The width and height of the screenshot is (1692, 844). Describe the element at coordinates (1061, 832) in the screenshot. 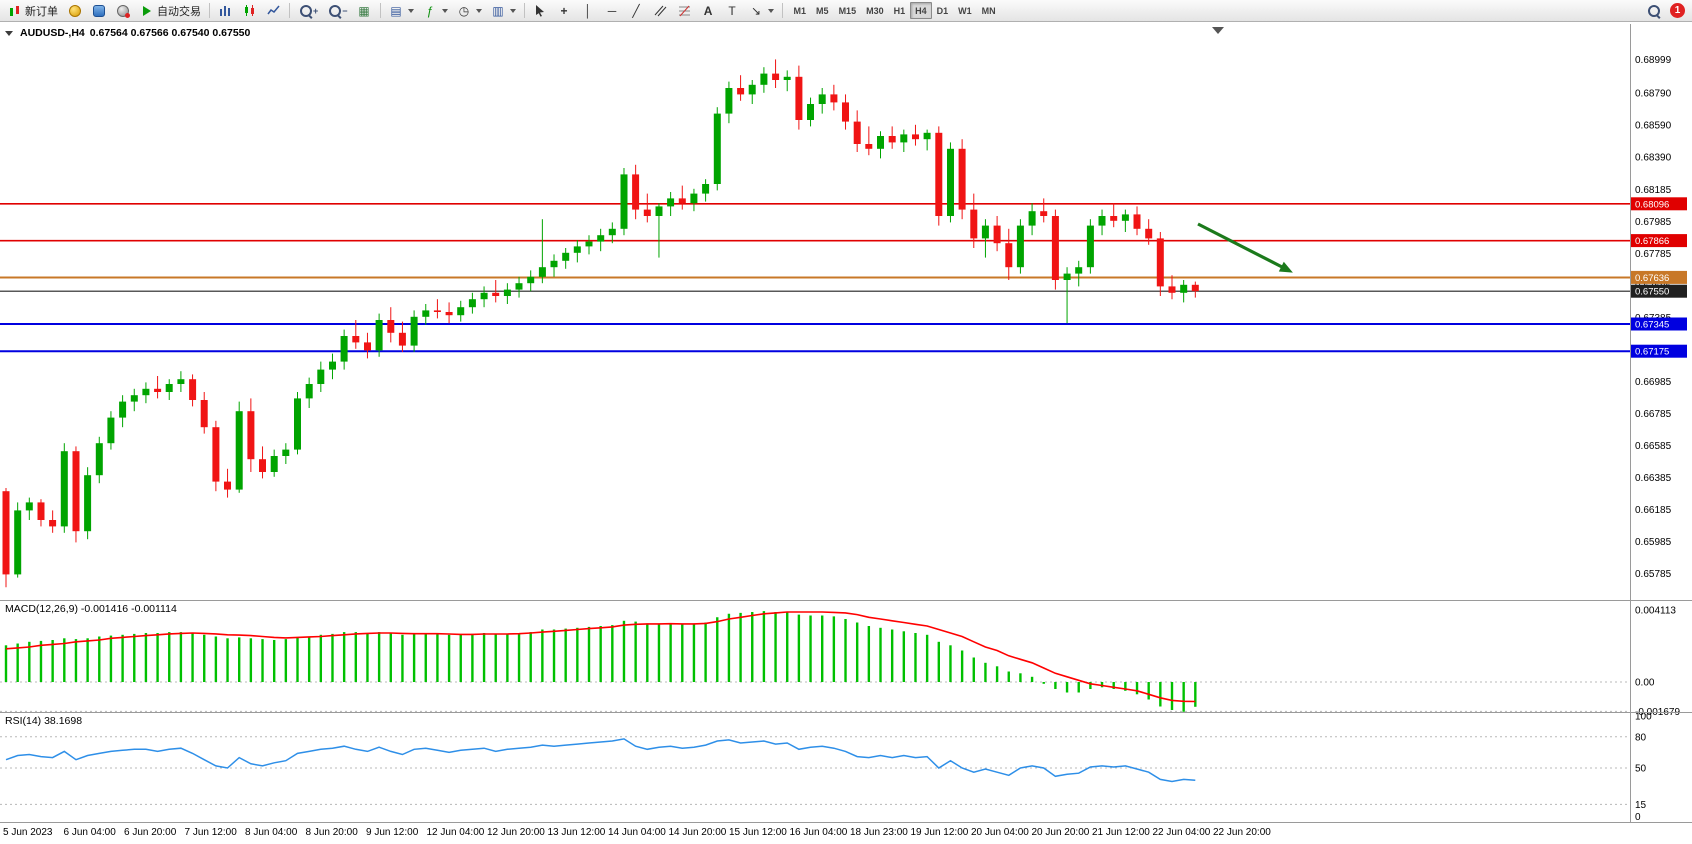

I see `svg-text: 20 Jun 20:00` at that location.